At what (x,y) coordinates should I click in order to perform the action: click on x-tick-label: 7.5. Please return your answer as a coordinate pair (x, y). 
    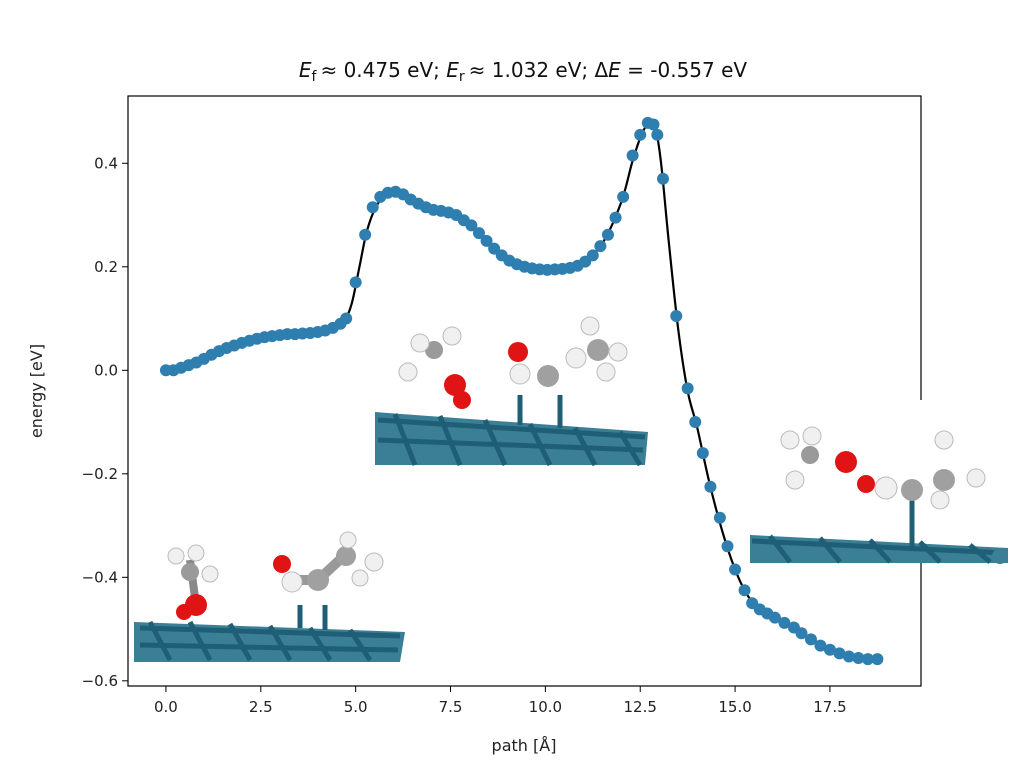
    Looking at the image, I should click on (451, 707).